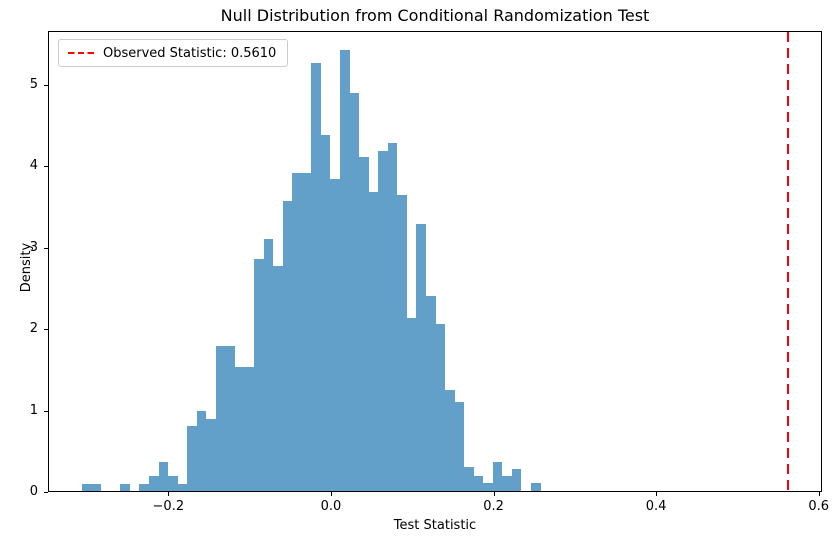 This screenshot has height=545, width=840. I want to click on y-tick-label: 0, so click(33, 491).